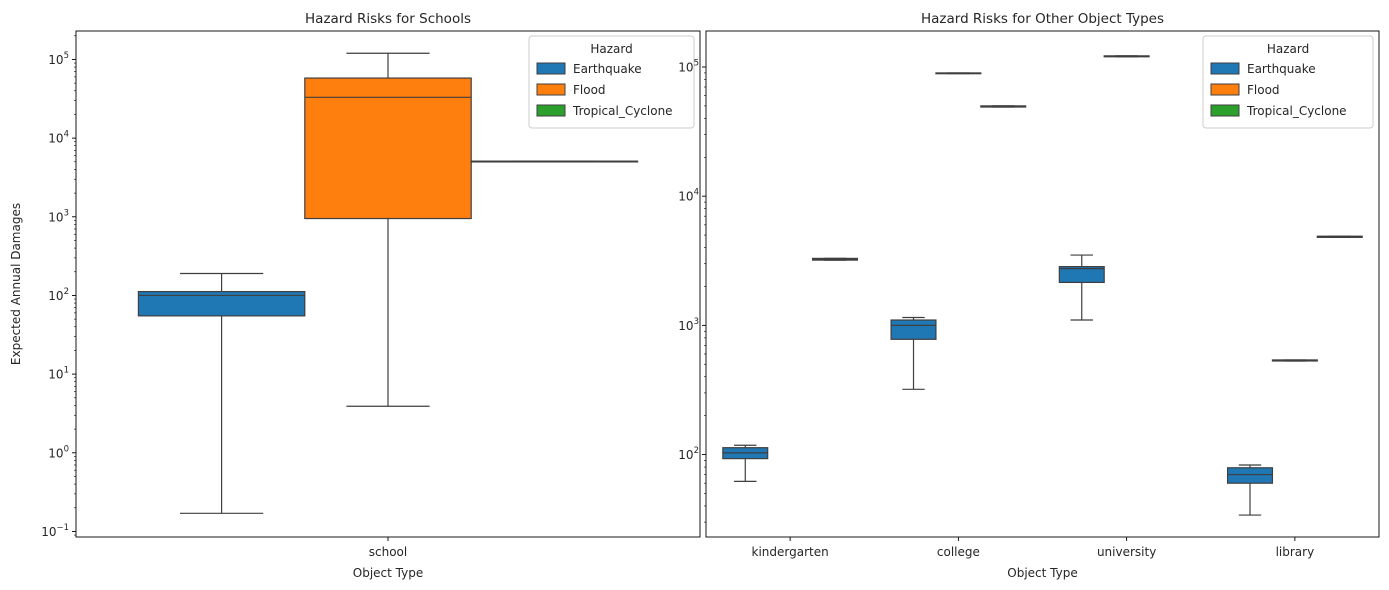 The width and height of the screenshot is (1389, 590). Describe the element at coordinates (835, 259) in the screenshot. I see `box-tropical_cyclone-kindergarten` at that location.